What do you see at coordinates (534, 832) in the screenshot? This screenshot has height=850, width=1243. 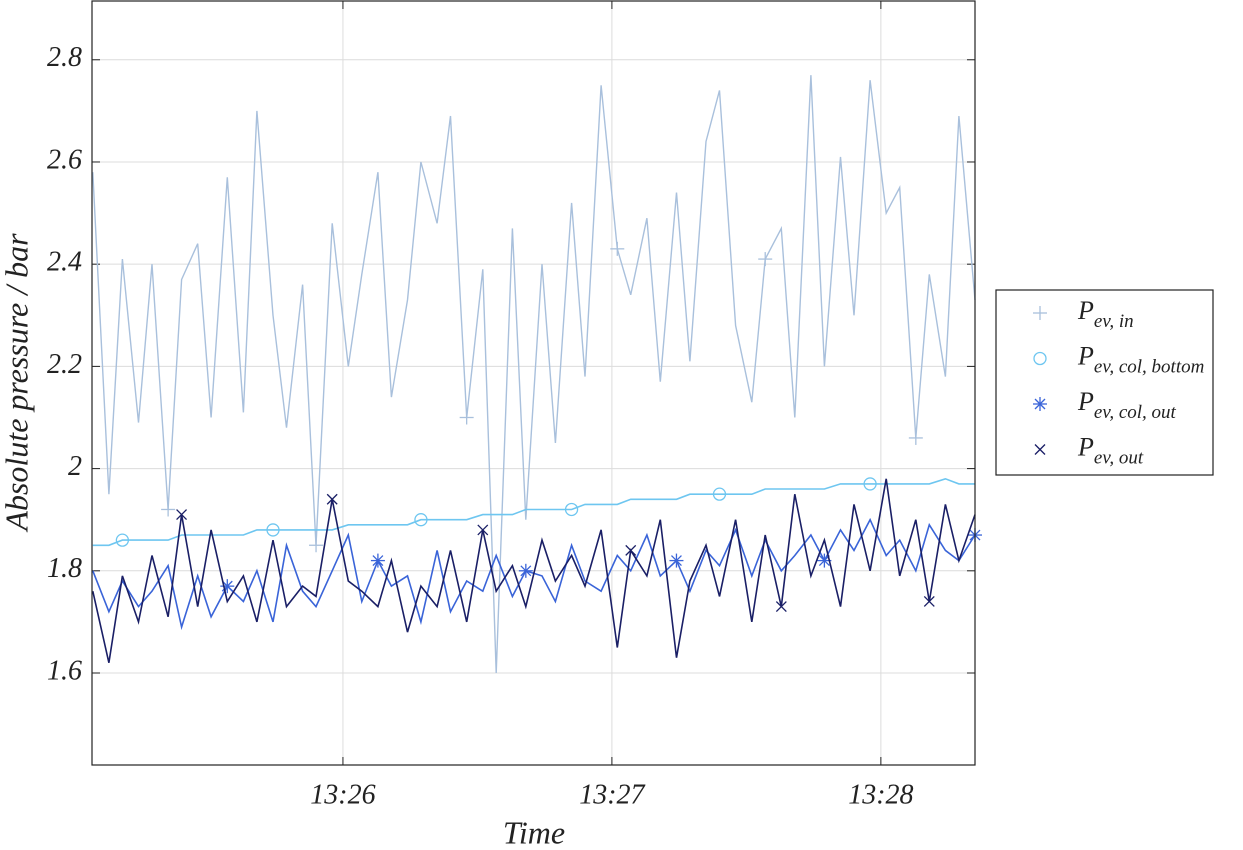 I see `x-axis-label: Time` at bounding box center [534, 832].